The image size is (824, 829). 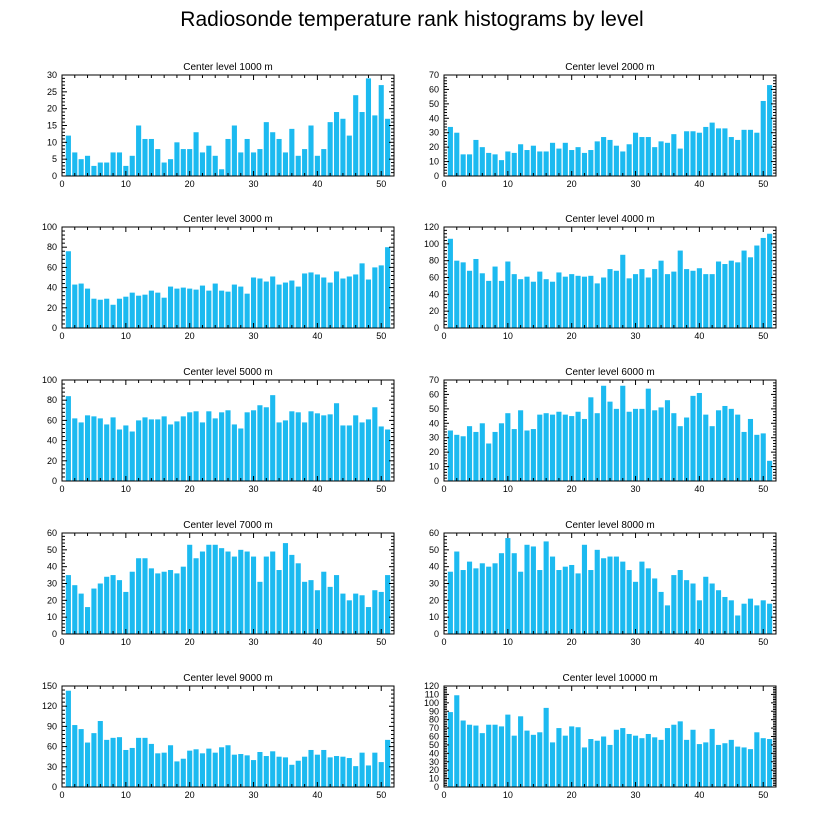 I want to click on panel-title: Center level 6000 m, so click(x=610, y=372).